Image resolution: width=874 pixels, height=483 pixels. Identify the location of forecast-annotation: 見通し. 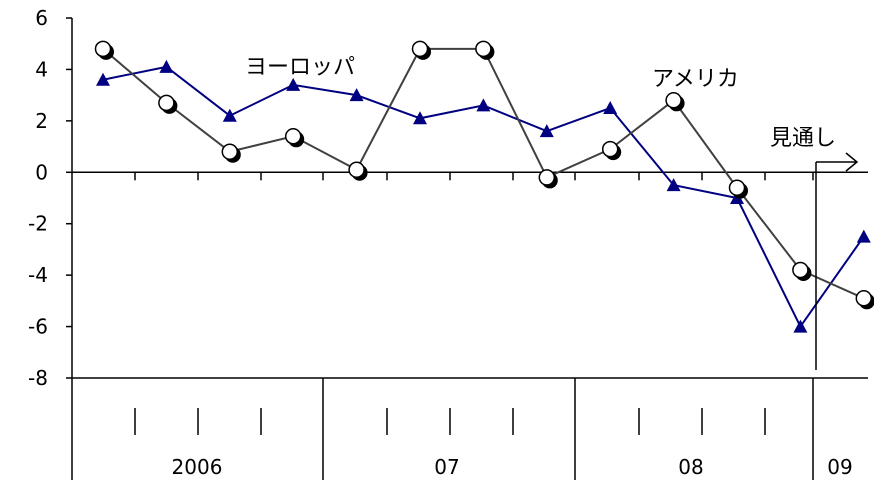
(803, 138).